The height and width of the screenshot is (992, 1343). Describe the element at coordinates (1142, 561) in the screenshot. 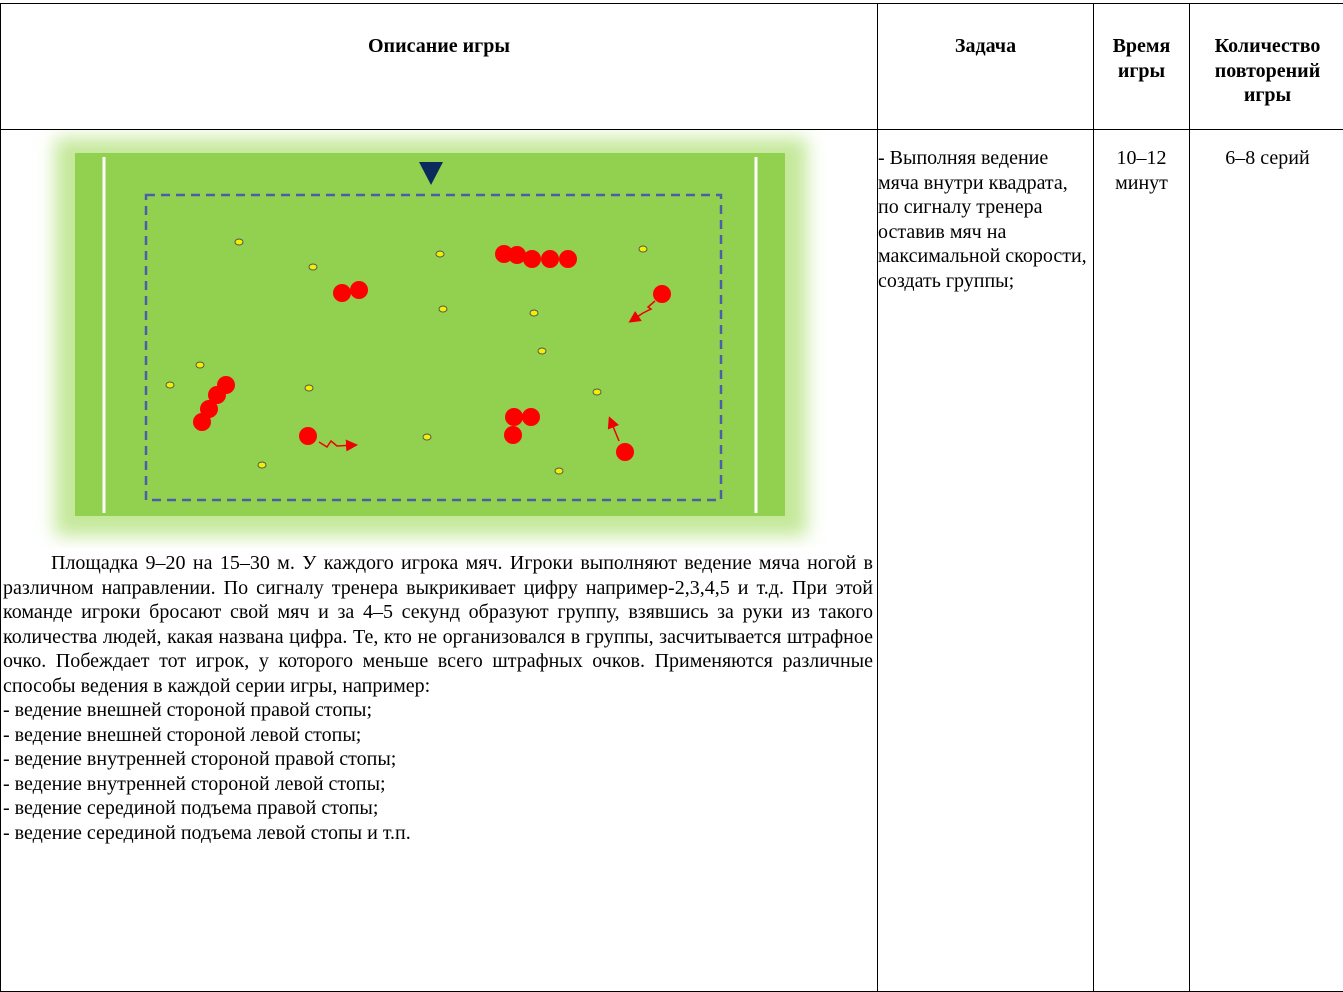

I see `time-cell: 10–12 минут` at that location.